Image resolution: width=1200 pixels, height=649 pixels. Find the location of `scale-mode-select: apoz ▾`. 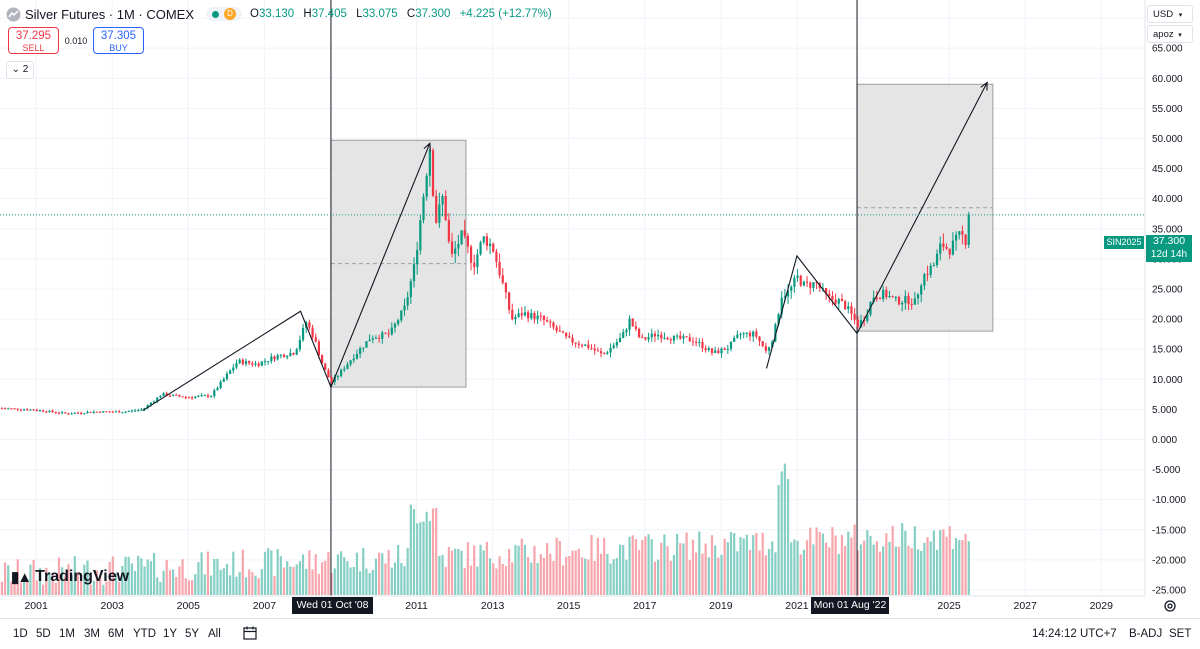

scale-mode-select: apoz ▾ is located at coordinates (1170, 34).